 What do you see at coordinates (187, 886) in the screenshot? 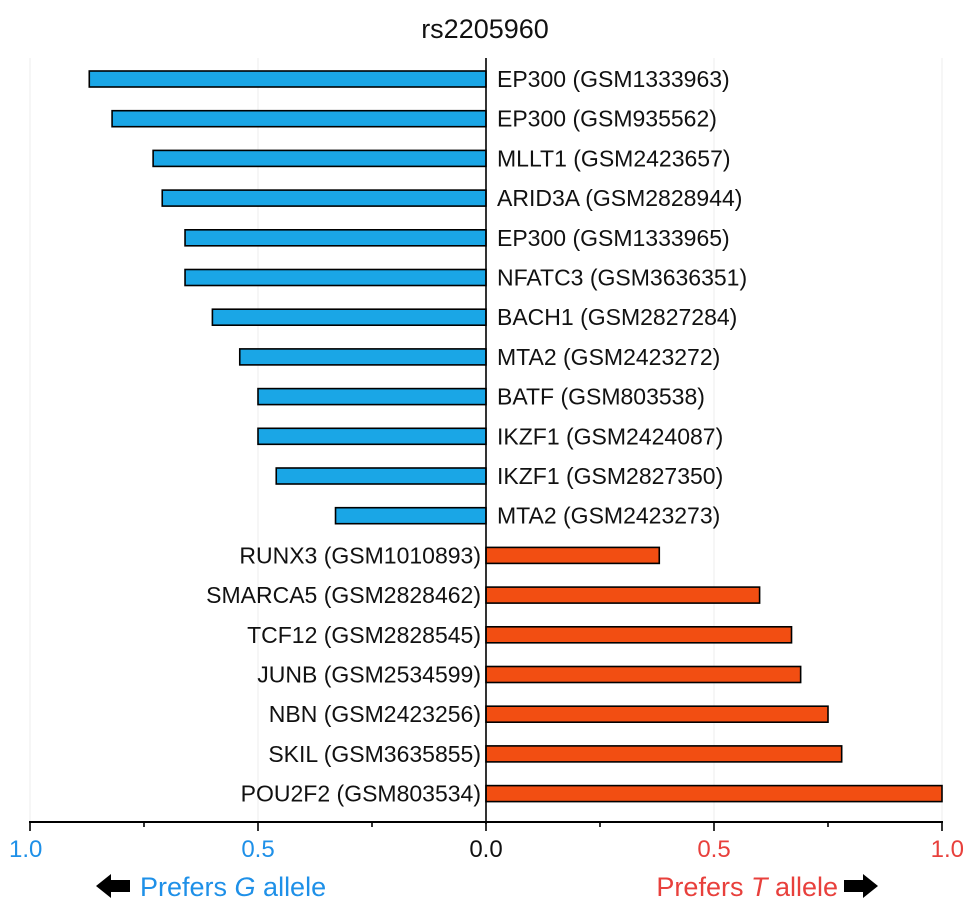
I see `left-caption-prefix: Prefers` at bounding box center [187, 886].